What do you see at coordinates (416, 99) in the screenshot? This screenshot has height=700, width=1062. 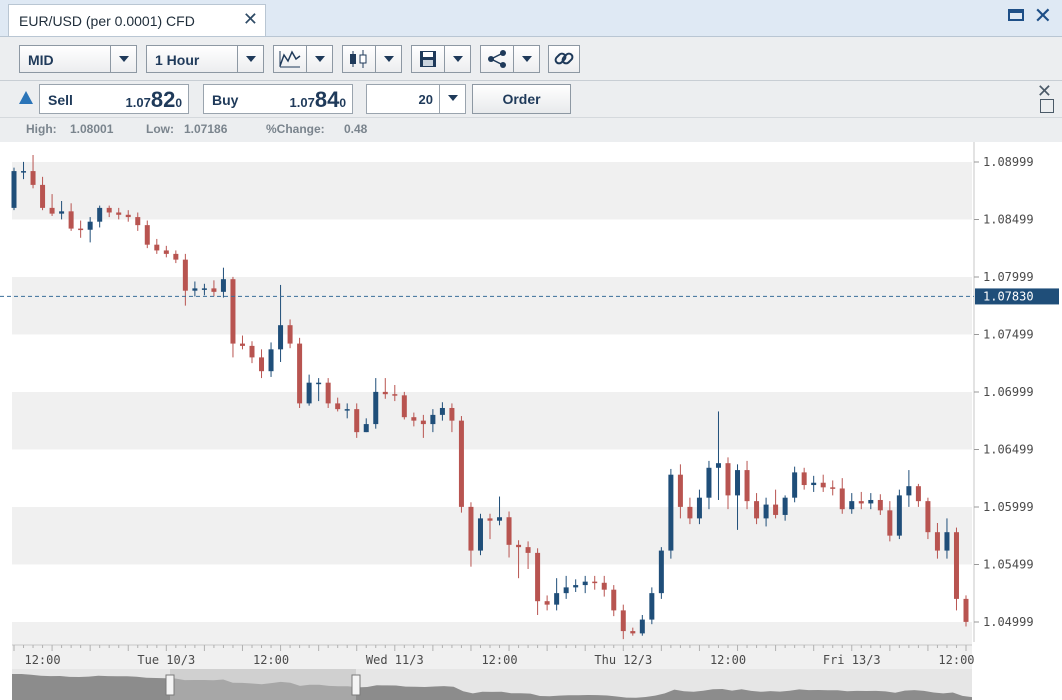 I see `quantity-select: 20` at bounding box center [416, 99].